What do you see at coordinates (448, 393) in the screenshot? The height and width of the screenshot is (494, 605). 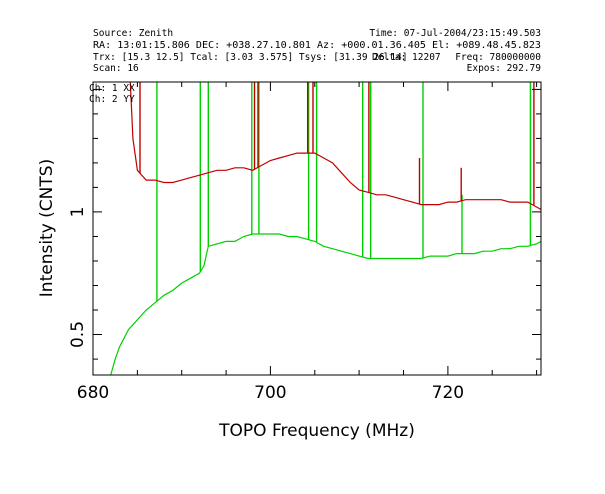 I see `x-tick-label: 720` at bounding box center [448, 393].